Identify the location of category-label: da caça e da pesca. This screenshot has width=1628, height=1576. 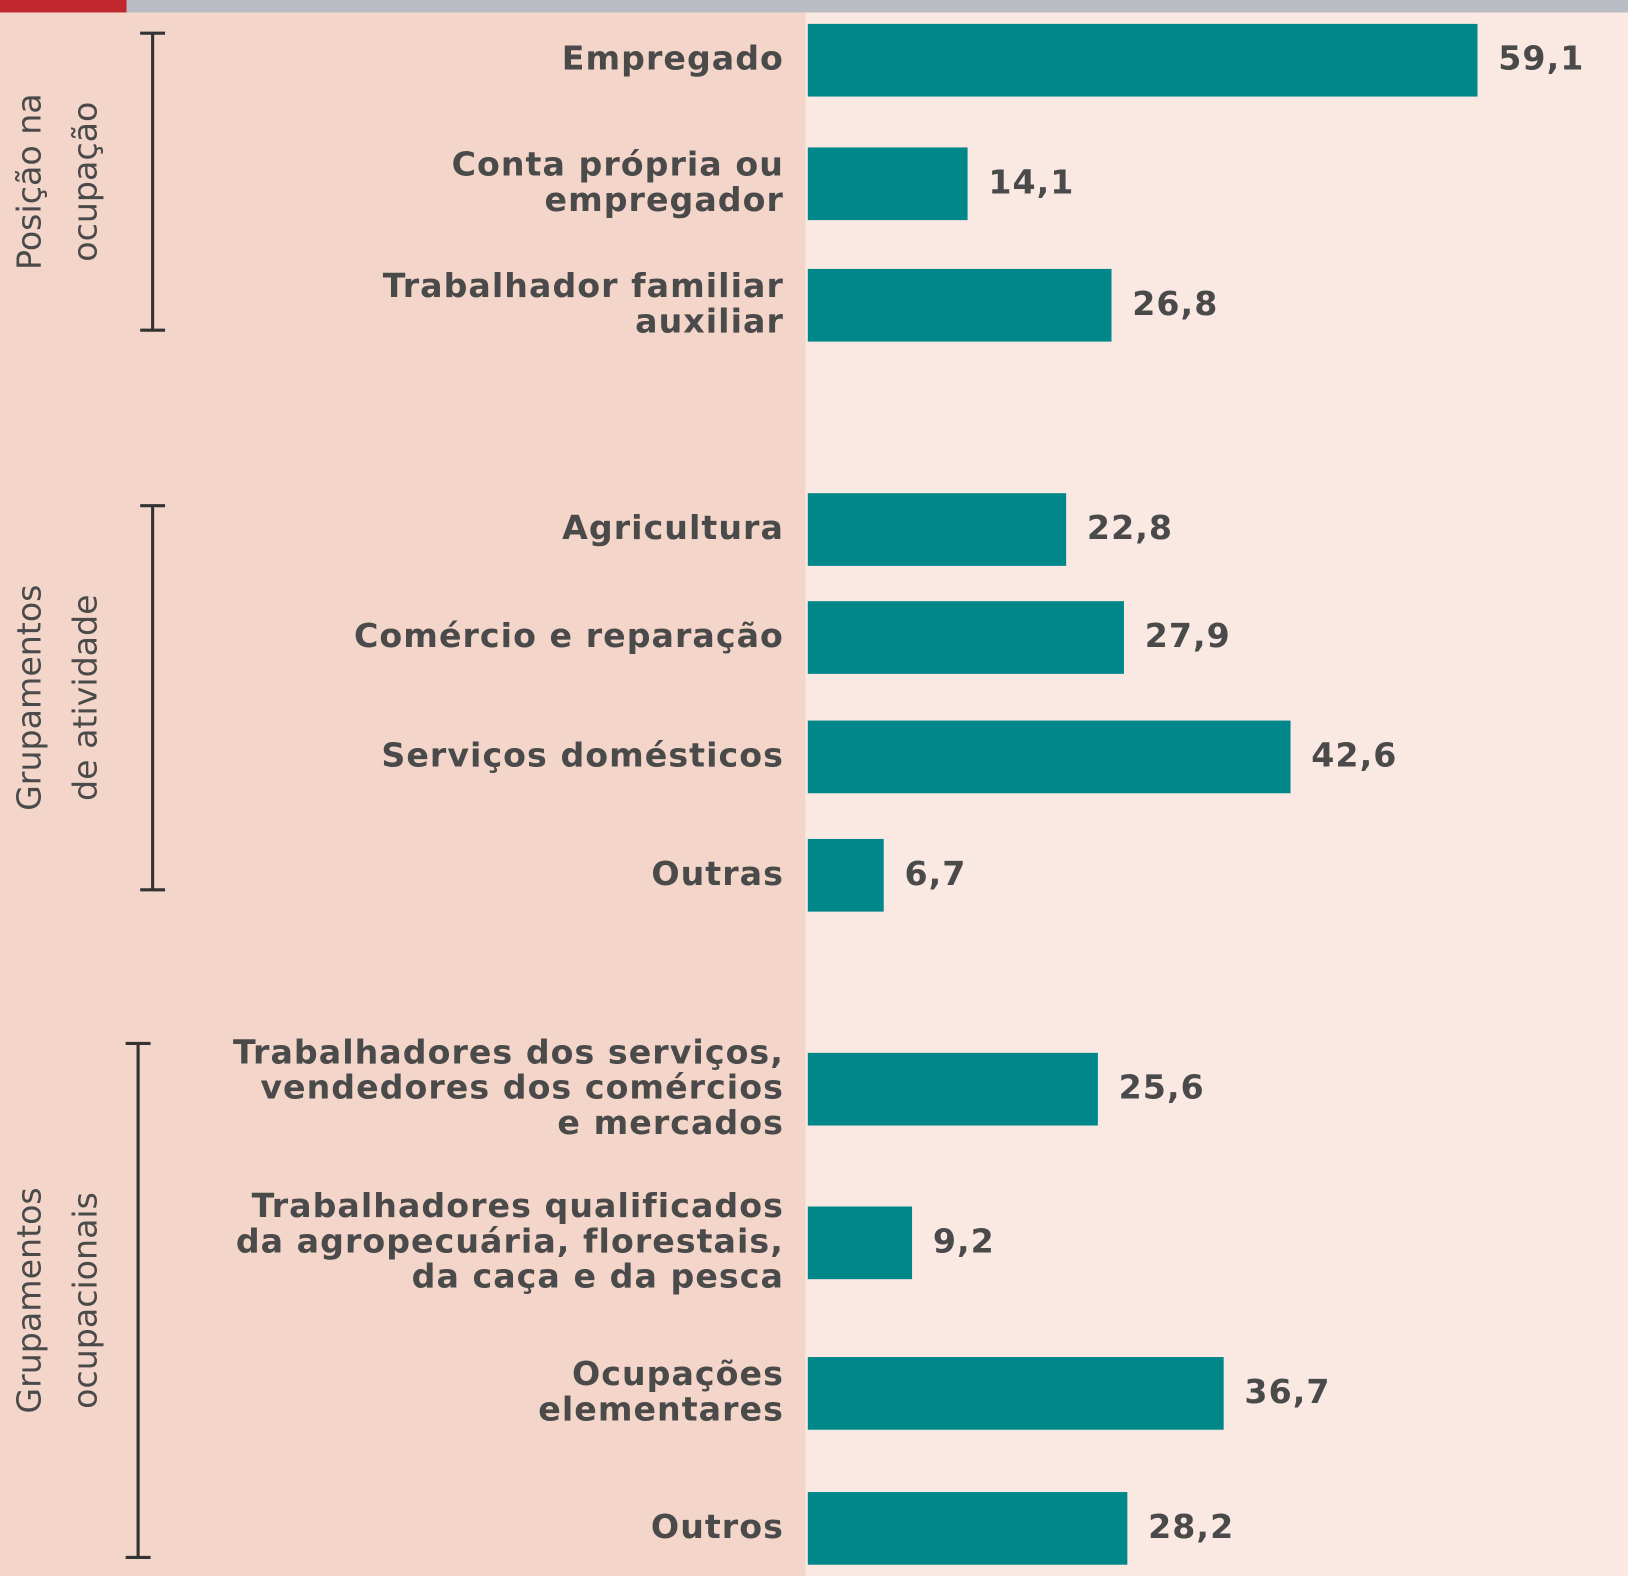
(598, 1276).